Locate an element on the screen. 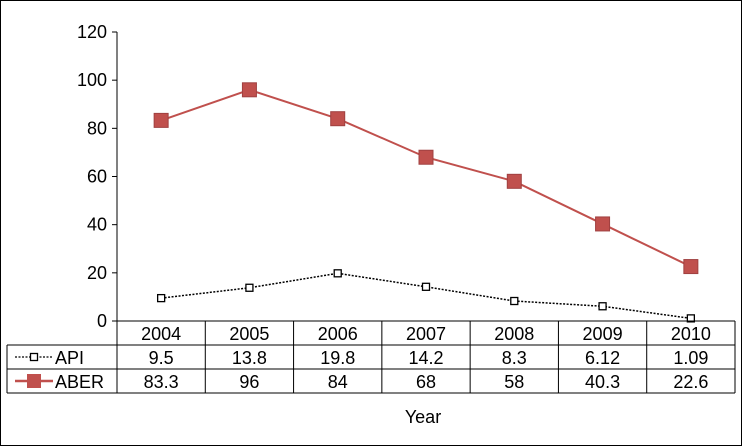  data-label-api: 14.2 is located at coordinates (425, 358).